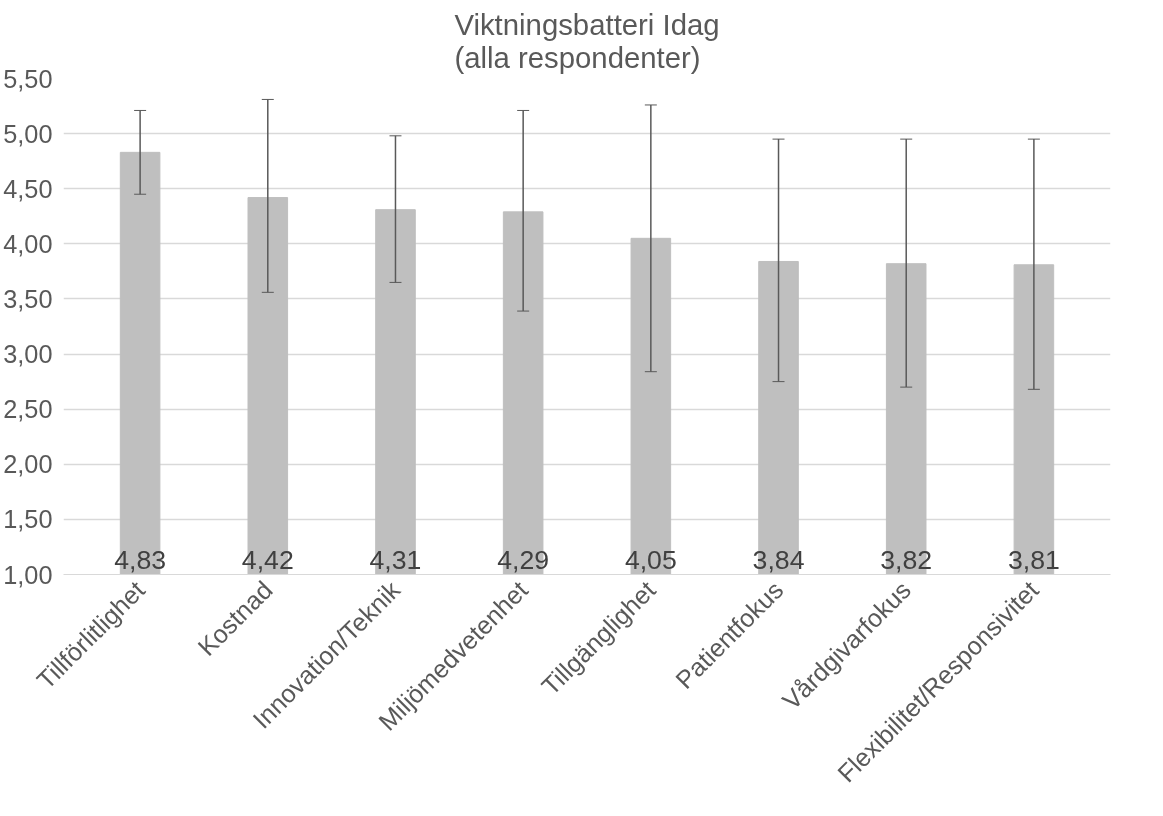 The height and width of the screenshot is (816, 1163). Describe the element at coordinates (28, 133) in the screenshot. I see `y-tick-label: 5,00` at that location.